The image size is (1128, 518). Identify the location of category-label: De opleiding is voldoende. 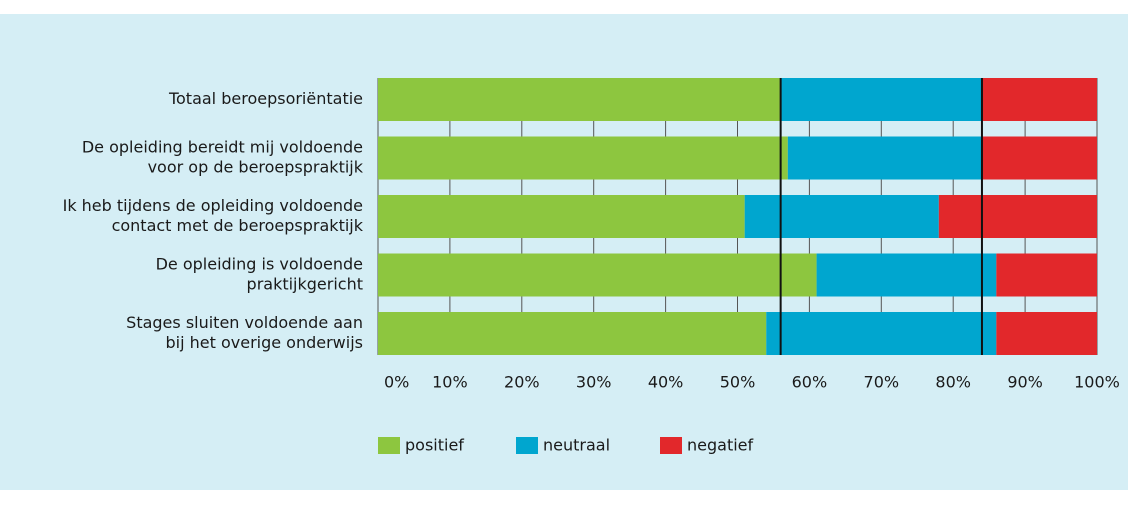
(259, 264).